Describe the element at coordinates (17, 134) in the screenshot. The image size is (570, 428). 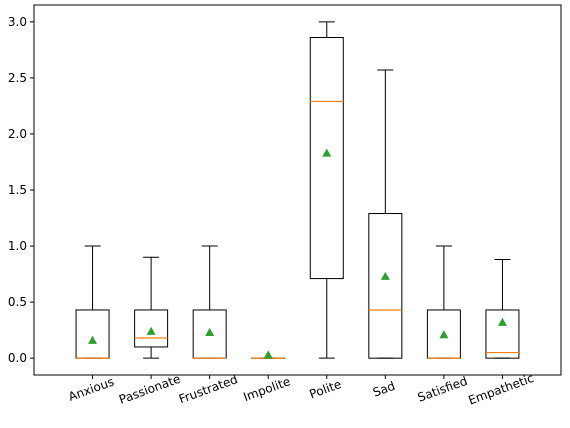
I see `y-tick-label: 2.0` at that location.